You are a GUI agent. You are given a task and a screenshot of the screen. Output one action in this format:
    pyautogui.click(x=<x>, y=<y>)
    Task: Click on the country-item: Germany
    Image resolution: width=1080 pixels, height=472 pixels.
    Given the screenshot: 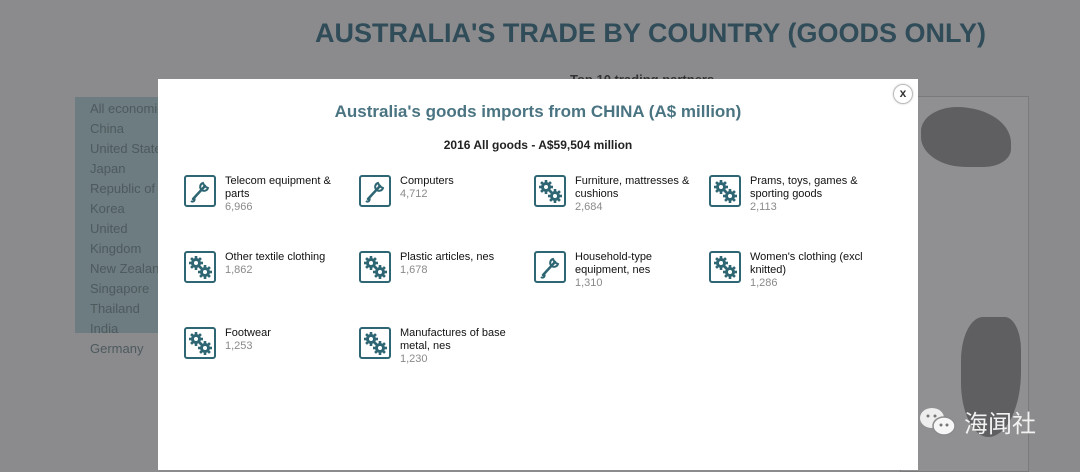 What is the action you would take?
    pyautogui.click(x=117, y=348)
    